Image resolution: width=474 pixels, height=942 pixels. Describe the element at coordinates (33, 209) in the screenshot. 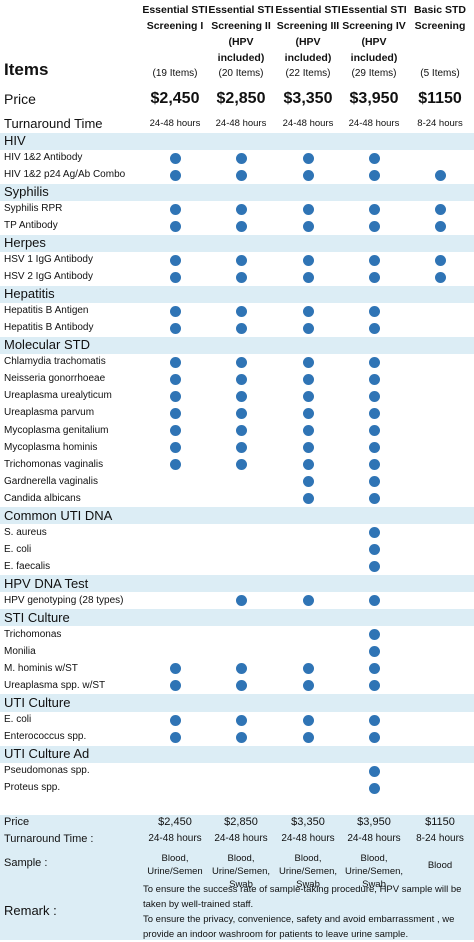

I see `item-name: Syphilis RPR` at that location.